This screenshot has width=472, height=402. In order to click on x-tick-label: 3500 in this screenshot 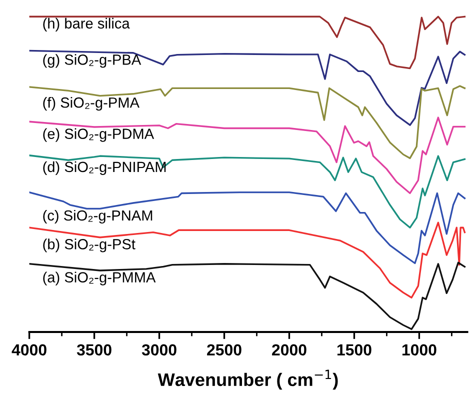, I will do `click(94, 350)`.